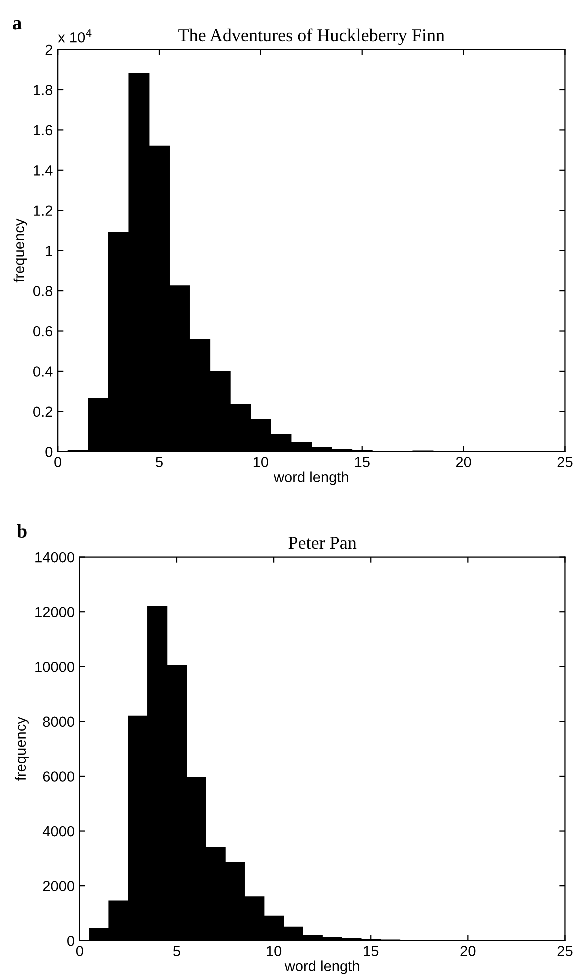 This screenshot has height=976, width=575. Describe the element at coordinates (43, 90) in the screenshot. I see `y-tick-label: 1.8` at that location.